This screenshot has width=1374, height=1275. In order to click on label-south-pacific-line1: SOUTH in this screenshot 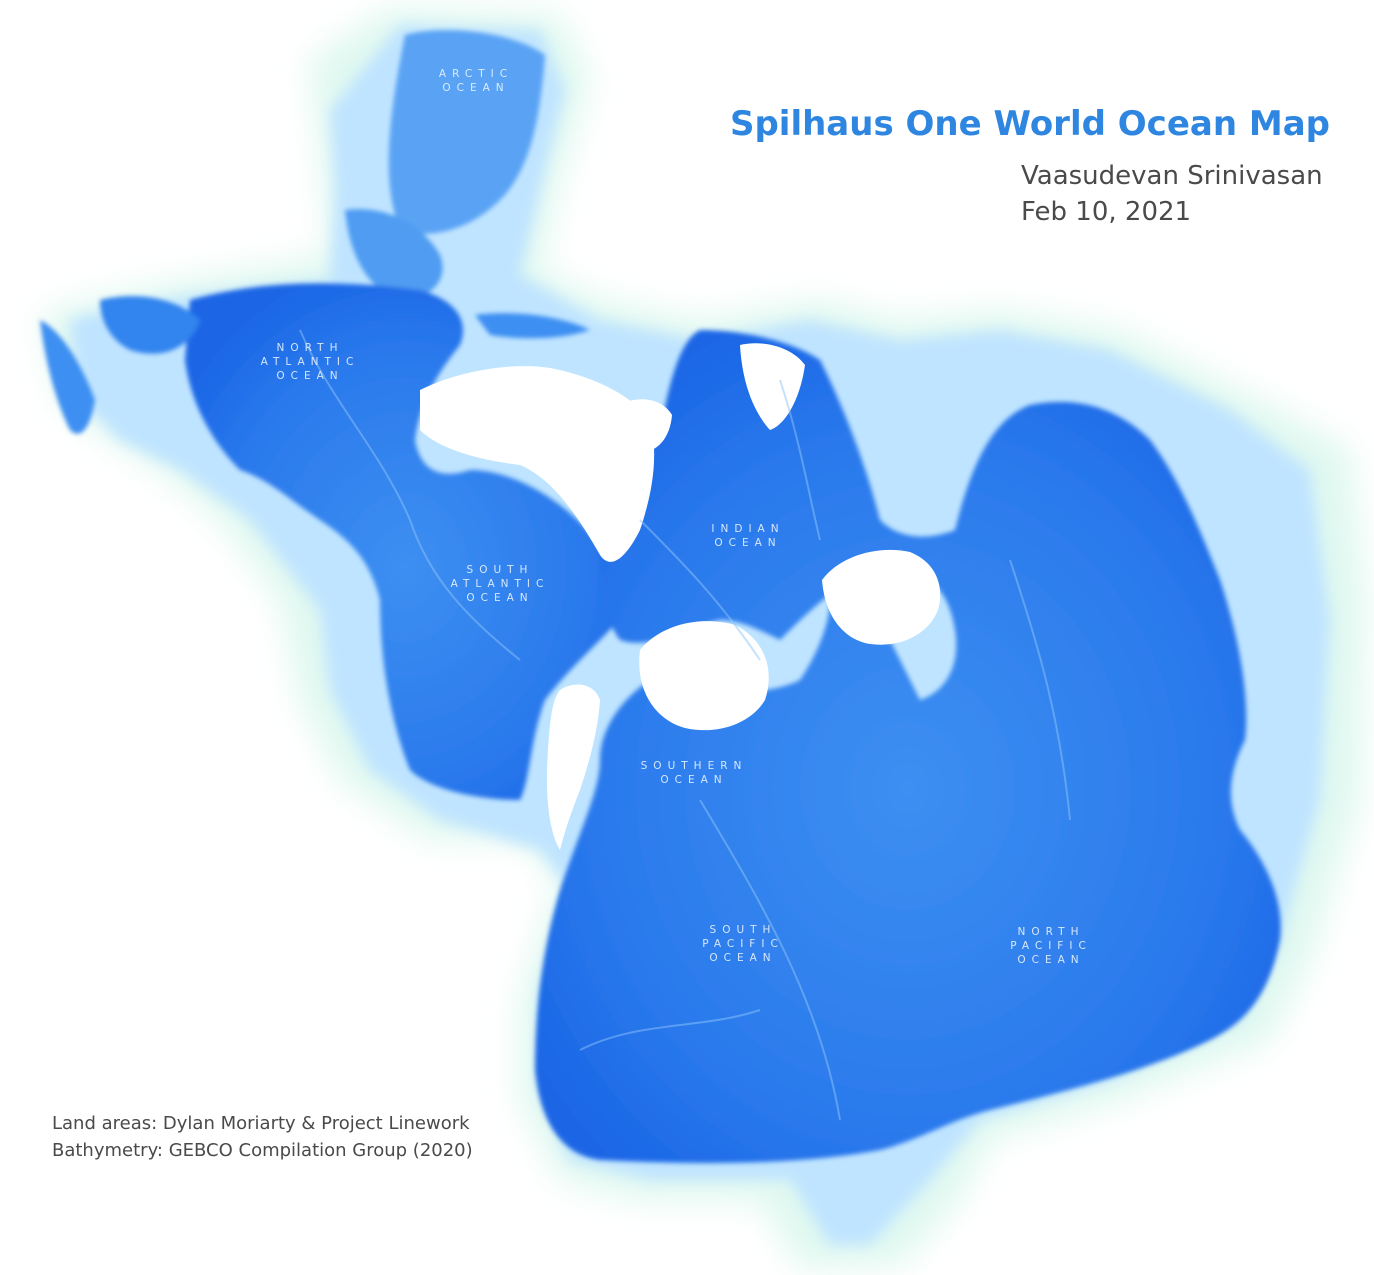, I will do `click(743, 930)`.